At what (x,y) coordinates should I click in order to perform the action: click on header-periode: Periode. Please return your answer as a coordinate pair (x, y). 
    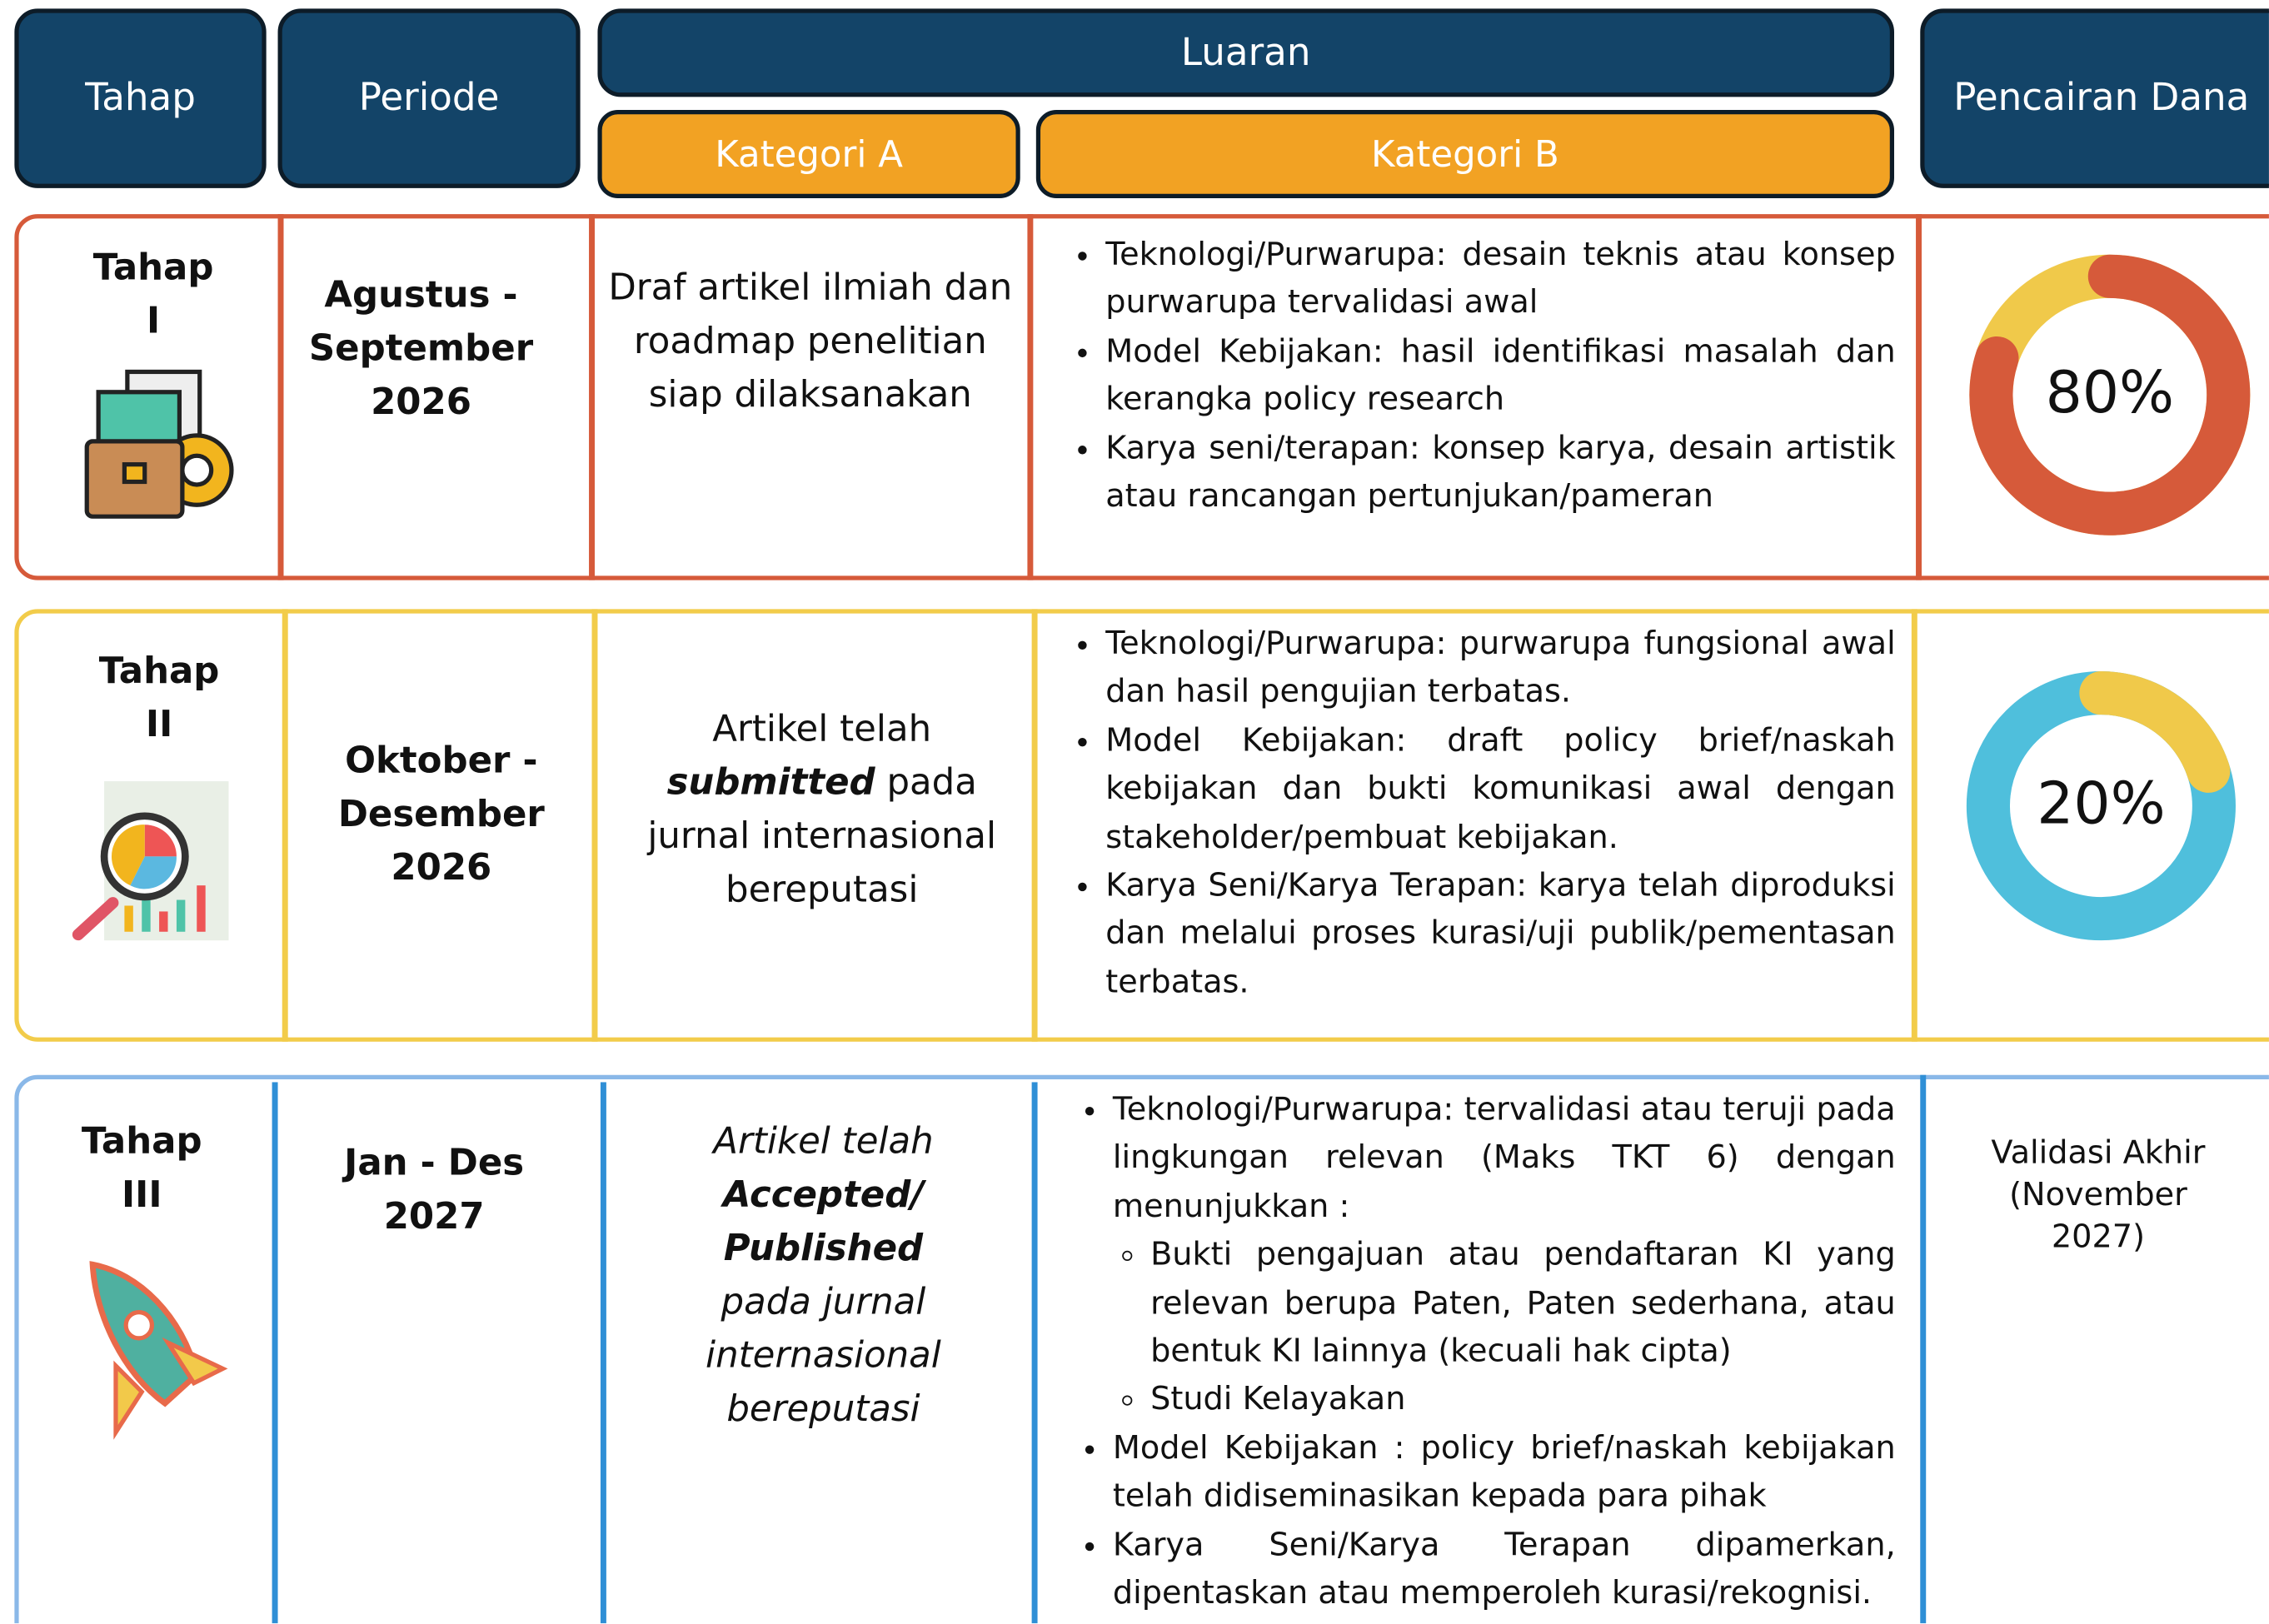
    Looking at the image, I should click on (429, 98).